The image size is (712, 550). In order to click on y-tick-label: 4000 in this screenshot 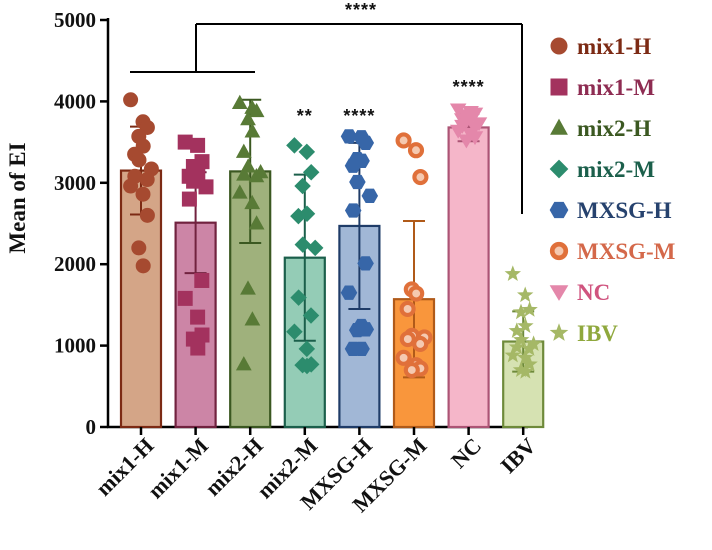, I will do `click(75, 101)`.